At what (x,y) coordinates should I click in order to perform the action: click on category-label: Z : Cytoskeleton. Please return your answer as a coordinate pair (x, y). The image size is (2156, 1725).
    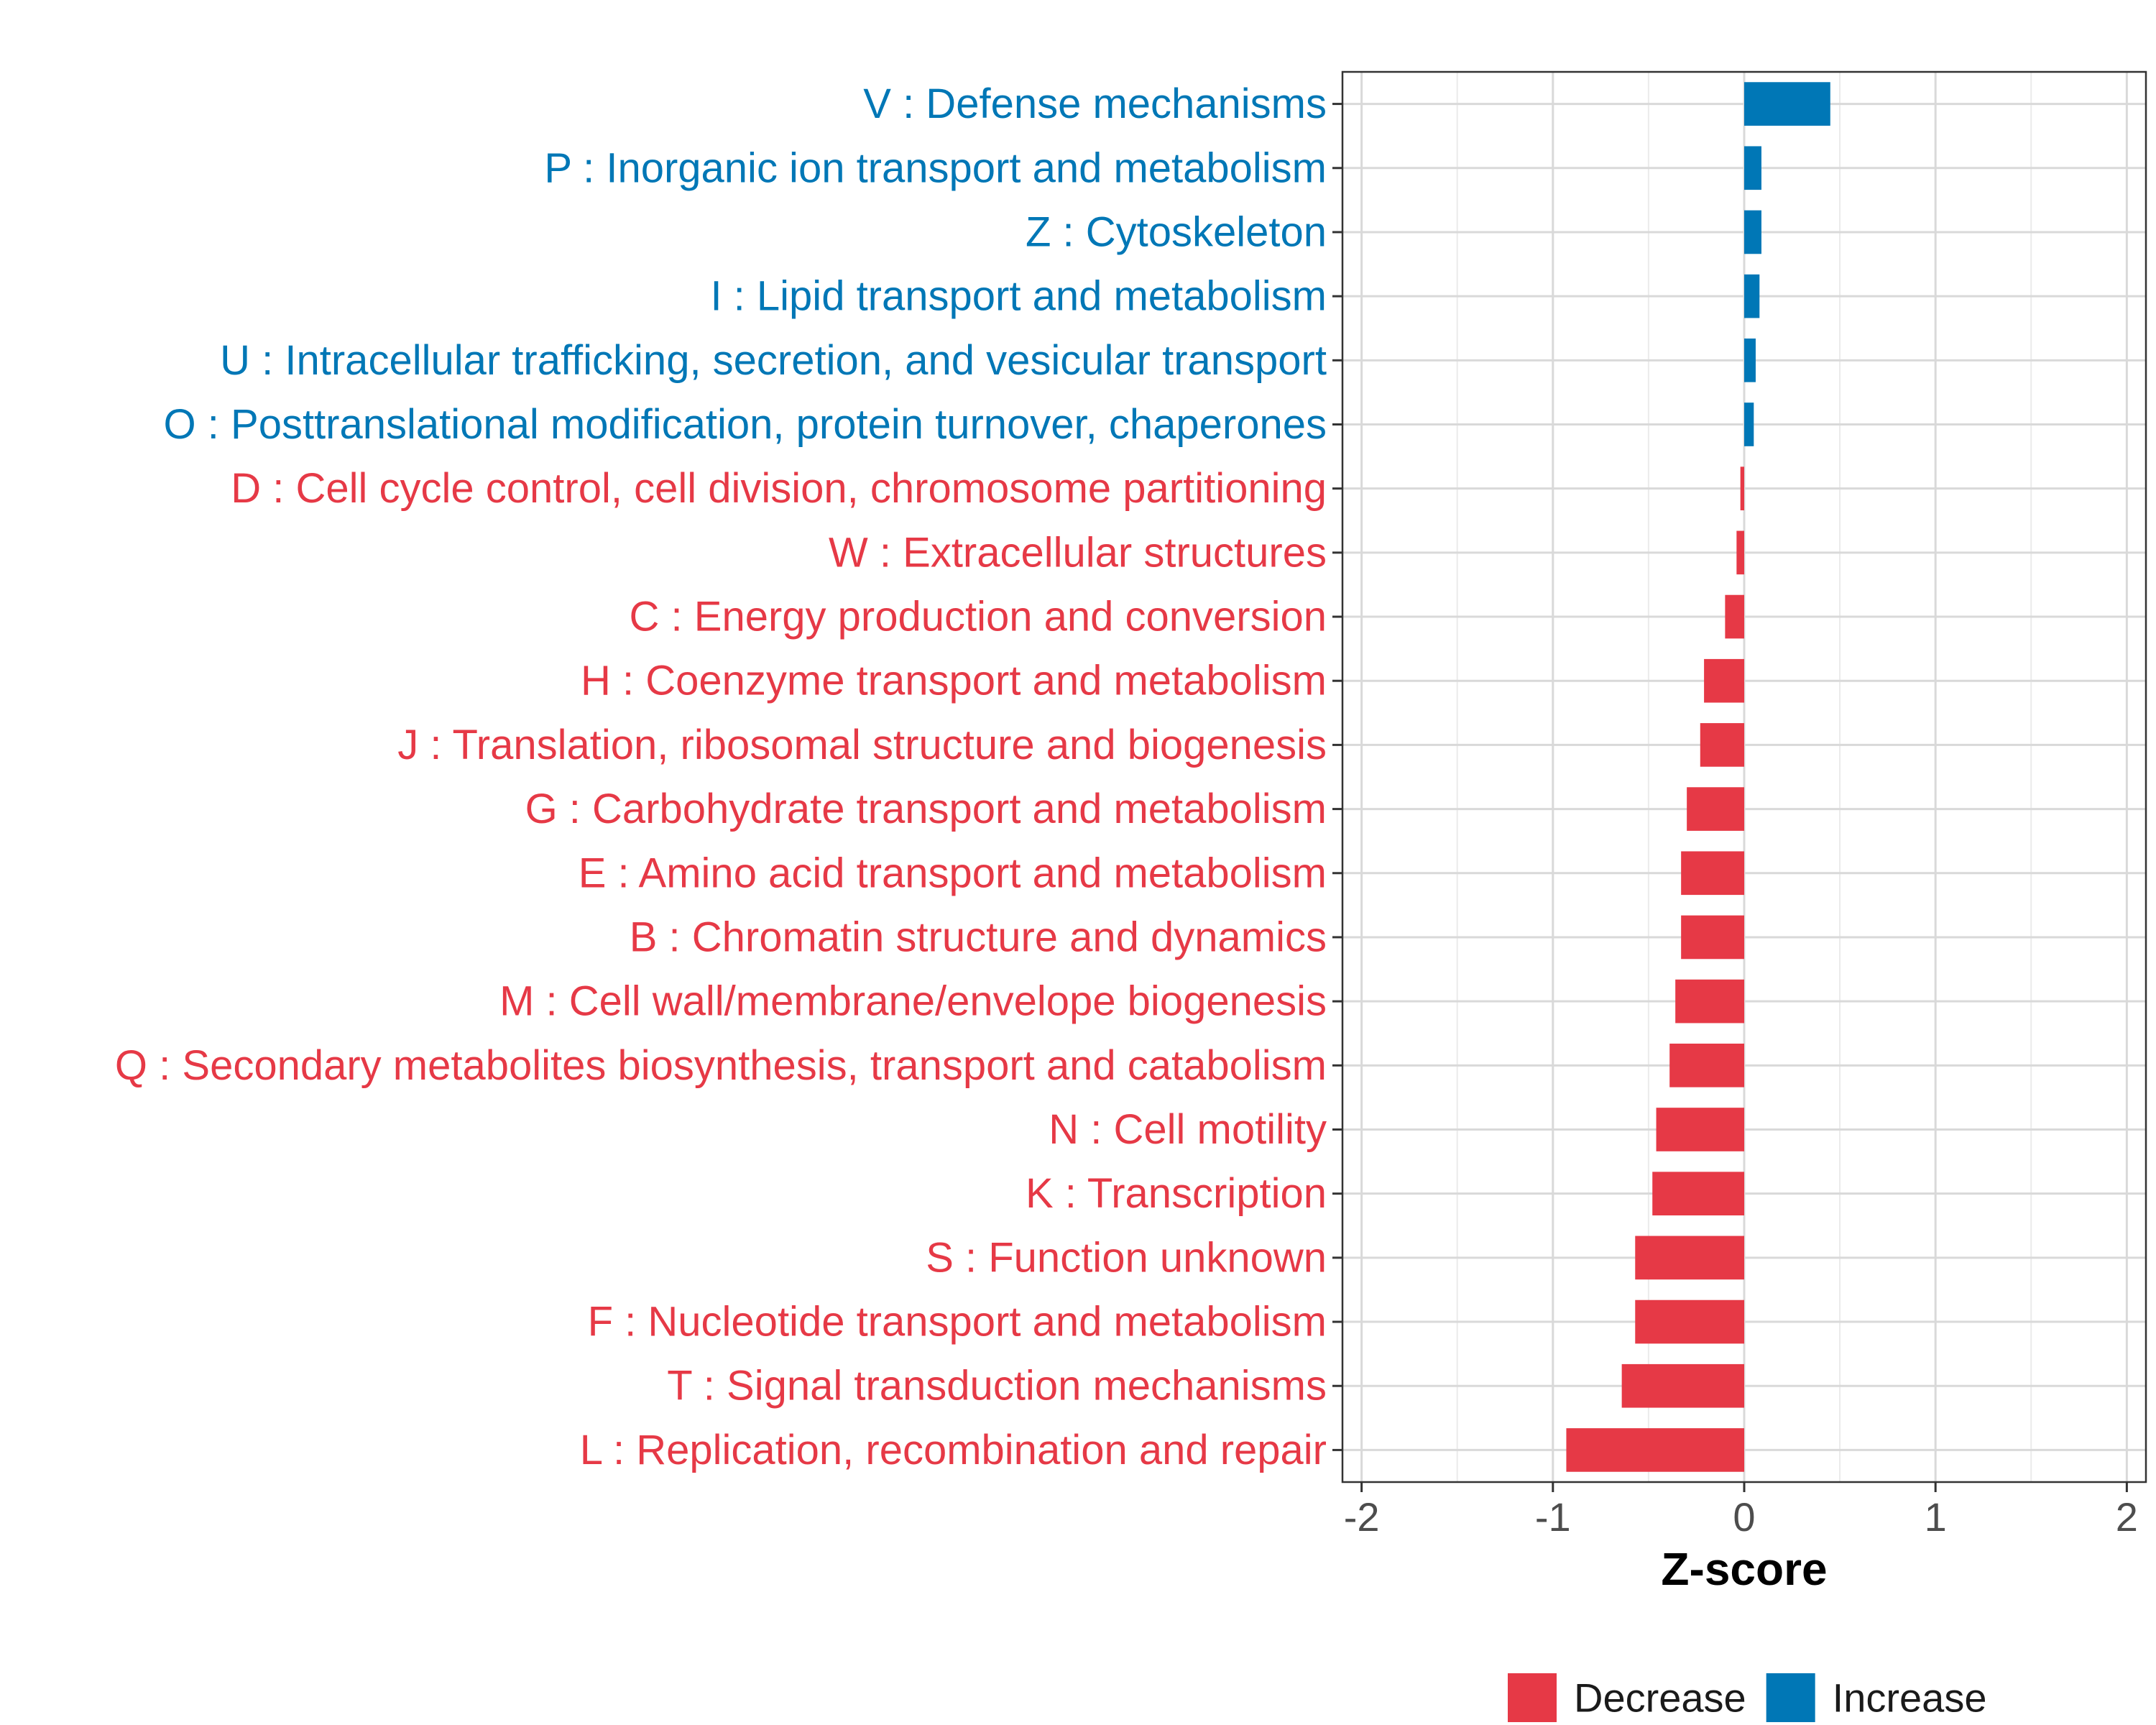
    Looking at the image, I should click on (1176, 231).